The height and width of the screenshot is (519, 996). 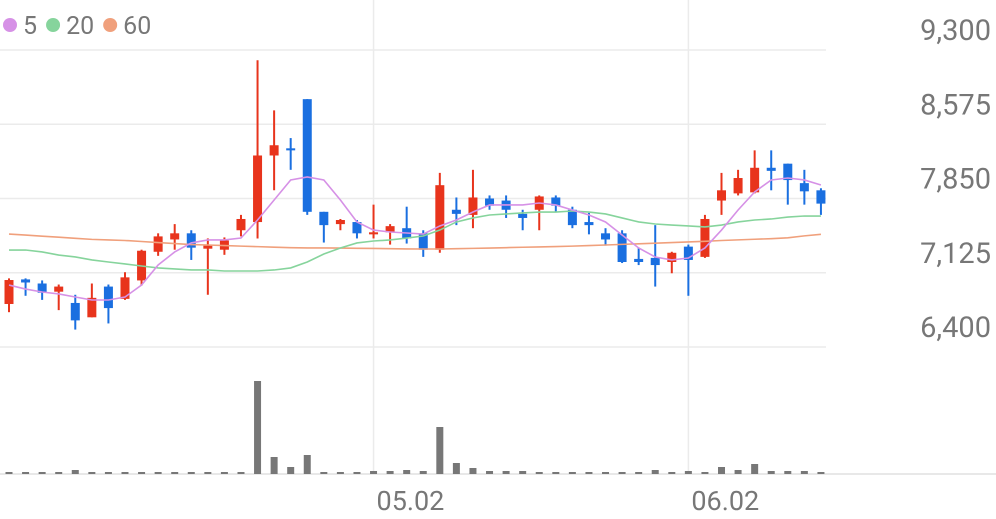 What do you see at coordinates (725, 501) in the screenshot?
I see `x-tick-label: 06.02` at bounding box center [725, 501].